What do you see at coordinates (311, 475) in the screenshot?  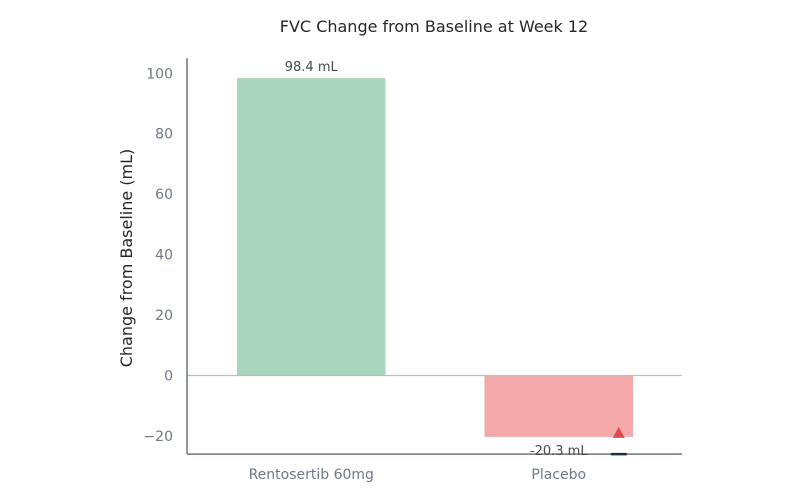 I see `x-tick-label: Rentosertib 60mg` at bounding box center [311, 475].